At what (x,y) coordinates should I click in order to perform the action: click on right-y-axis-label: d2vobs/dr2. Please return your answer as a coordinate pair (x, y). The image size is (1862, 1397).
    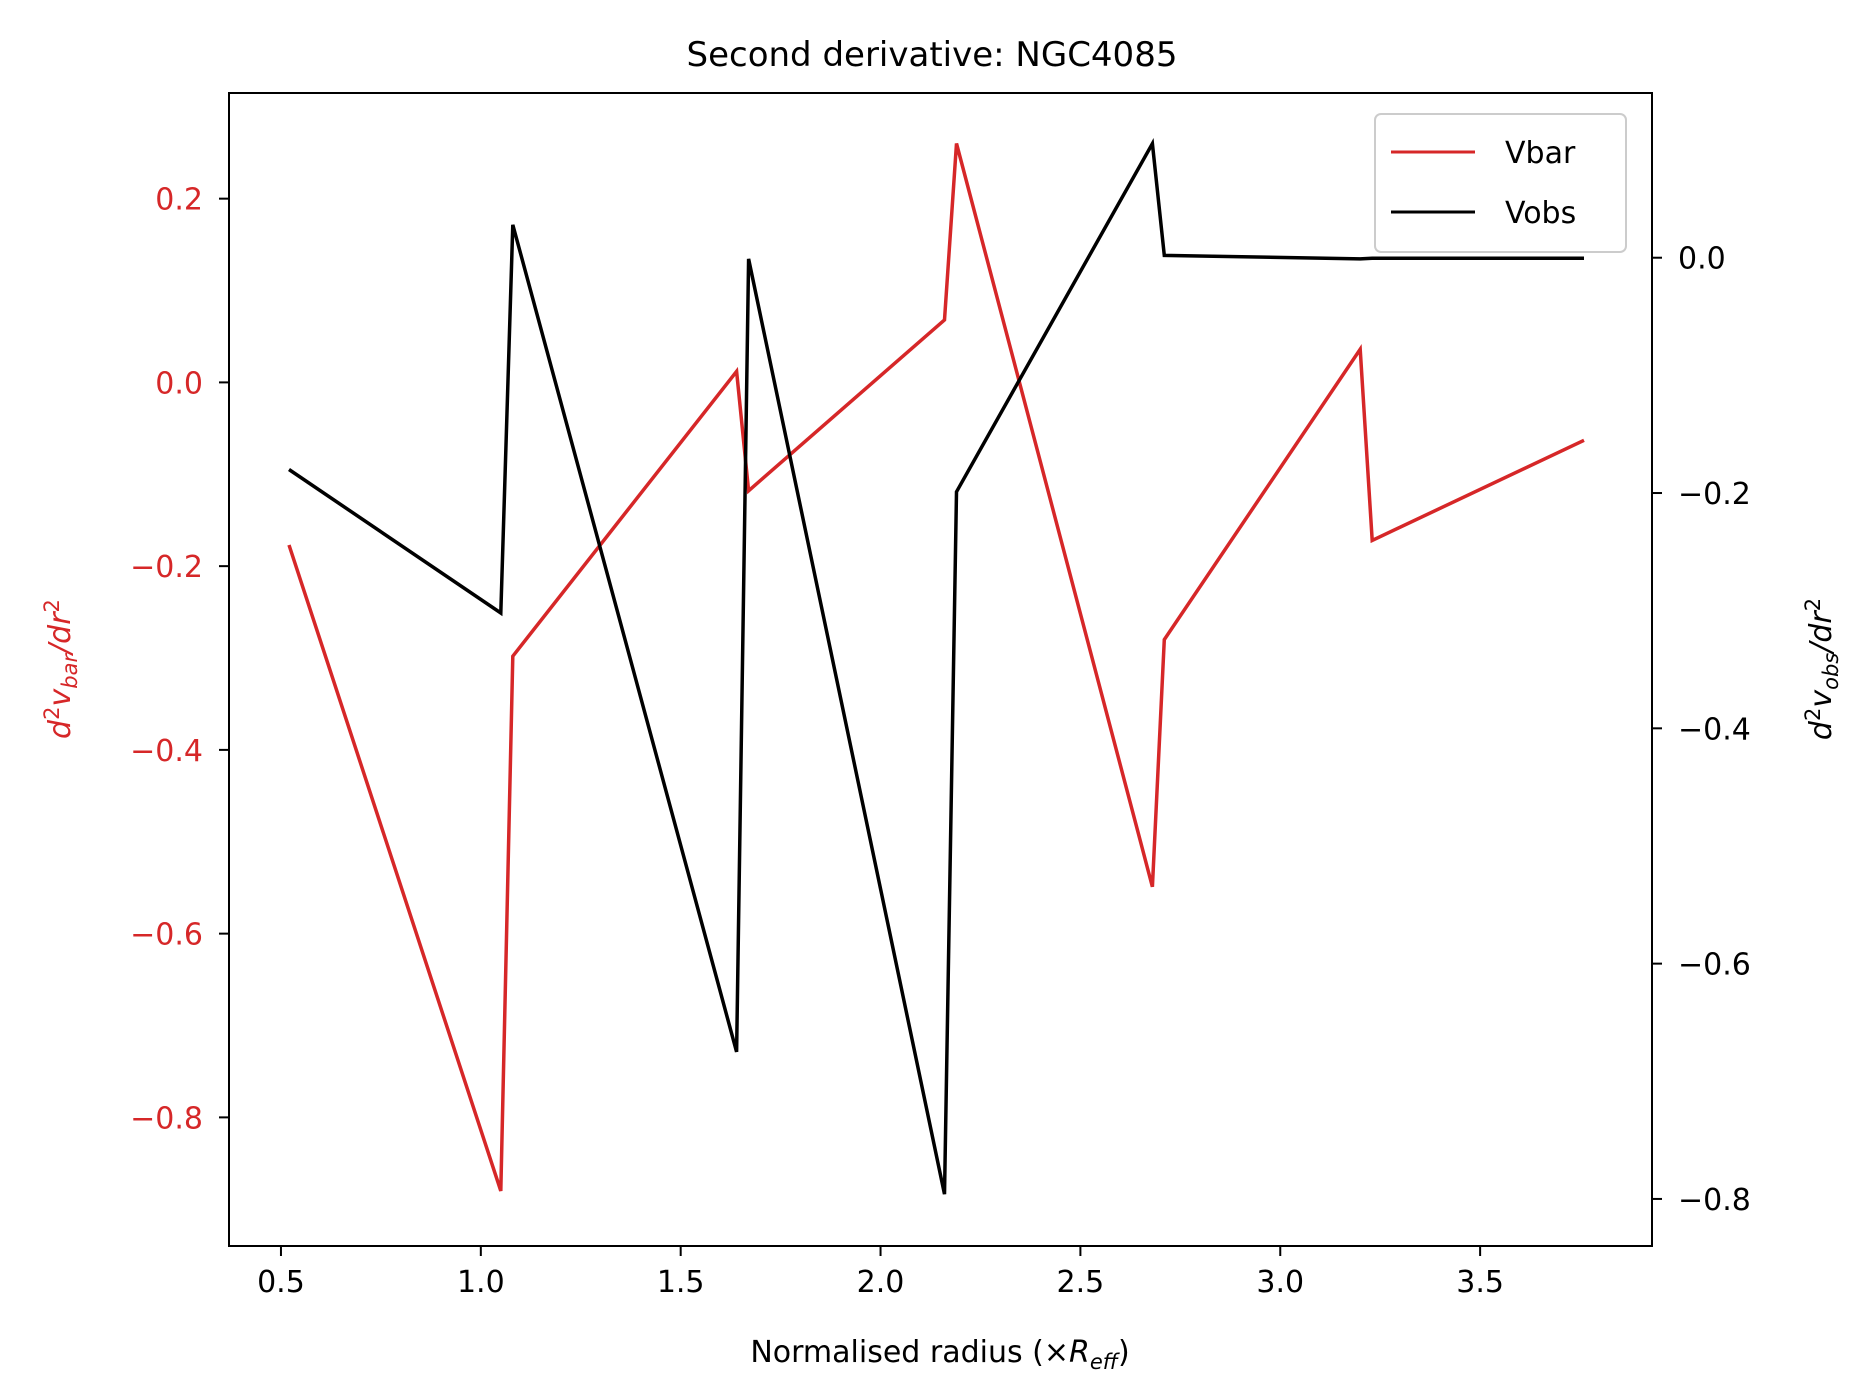
    Looking at the image, I should click on (1822, 669).